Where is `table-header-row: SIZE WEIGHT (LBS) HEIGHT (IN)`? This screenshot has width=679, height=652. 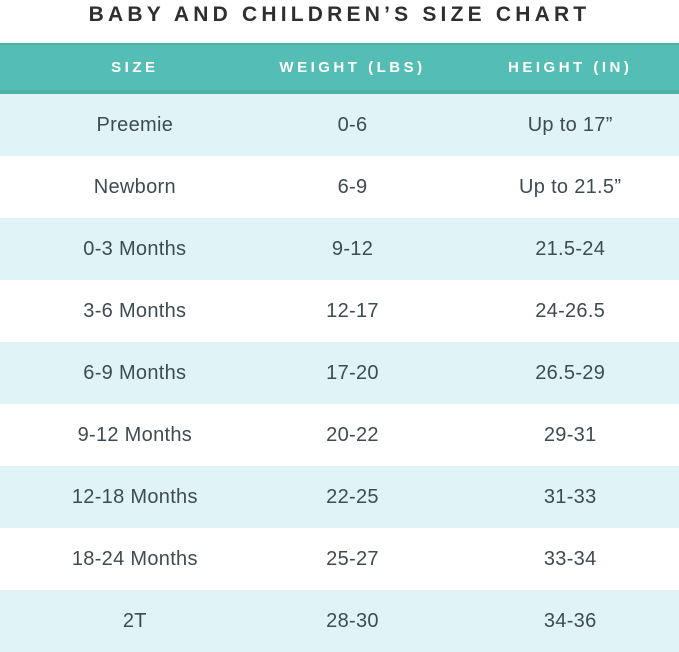
table-header-row: SIZE WEIGHT (LBS) HEIGHT (IN) is located at coordinates (339, 68).